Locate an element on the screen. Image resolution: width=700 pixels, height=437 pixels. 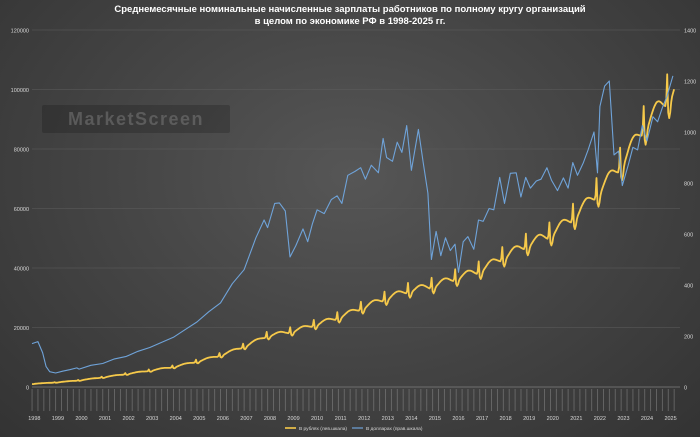
x-year-label: 2022 is located at coordinates (600, 419).